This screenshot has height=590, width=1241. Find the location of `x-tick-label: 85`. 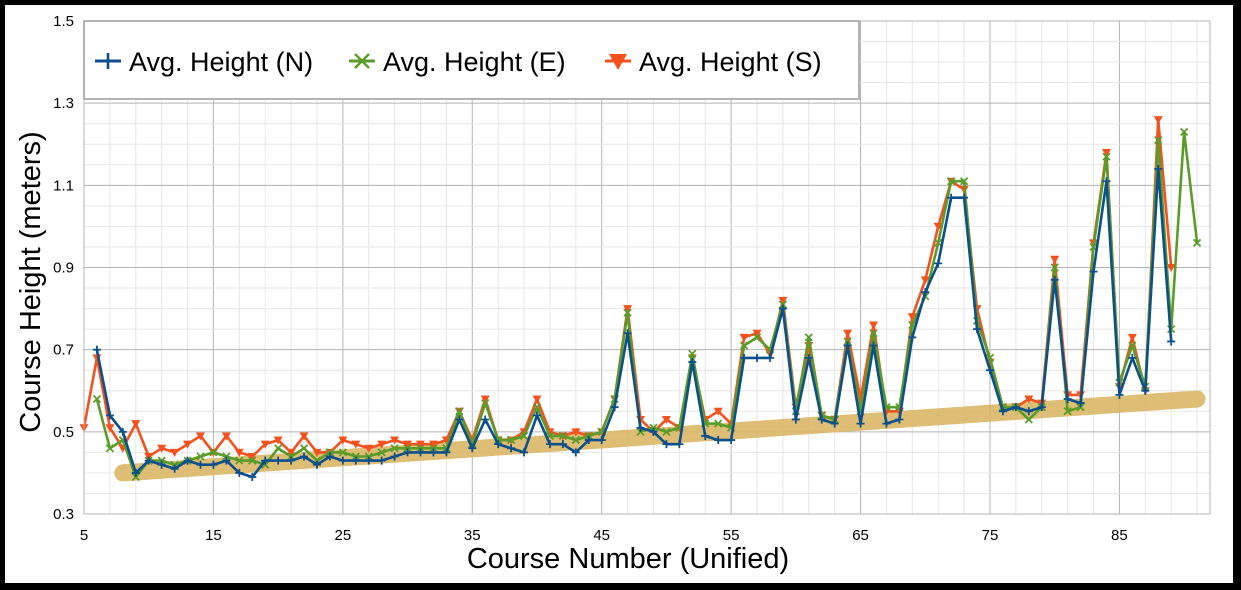

x-tick-label: 85 is located at coordinates (1119, 535).